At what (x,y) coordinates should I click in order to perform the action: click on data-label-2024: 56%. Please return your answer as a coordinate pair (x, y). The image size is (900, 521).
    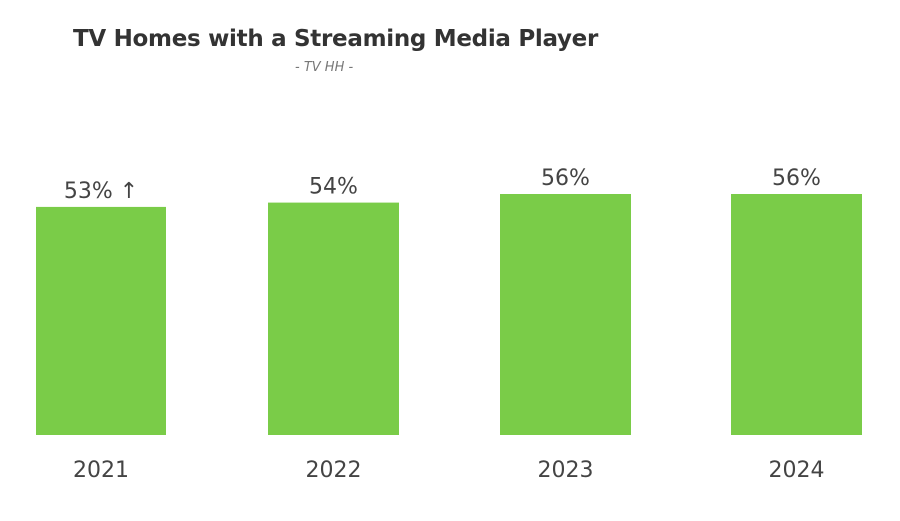
    Looking at the image, I should click on (796, 178).